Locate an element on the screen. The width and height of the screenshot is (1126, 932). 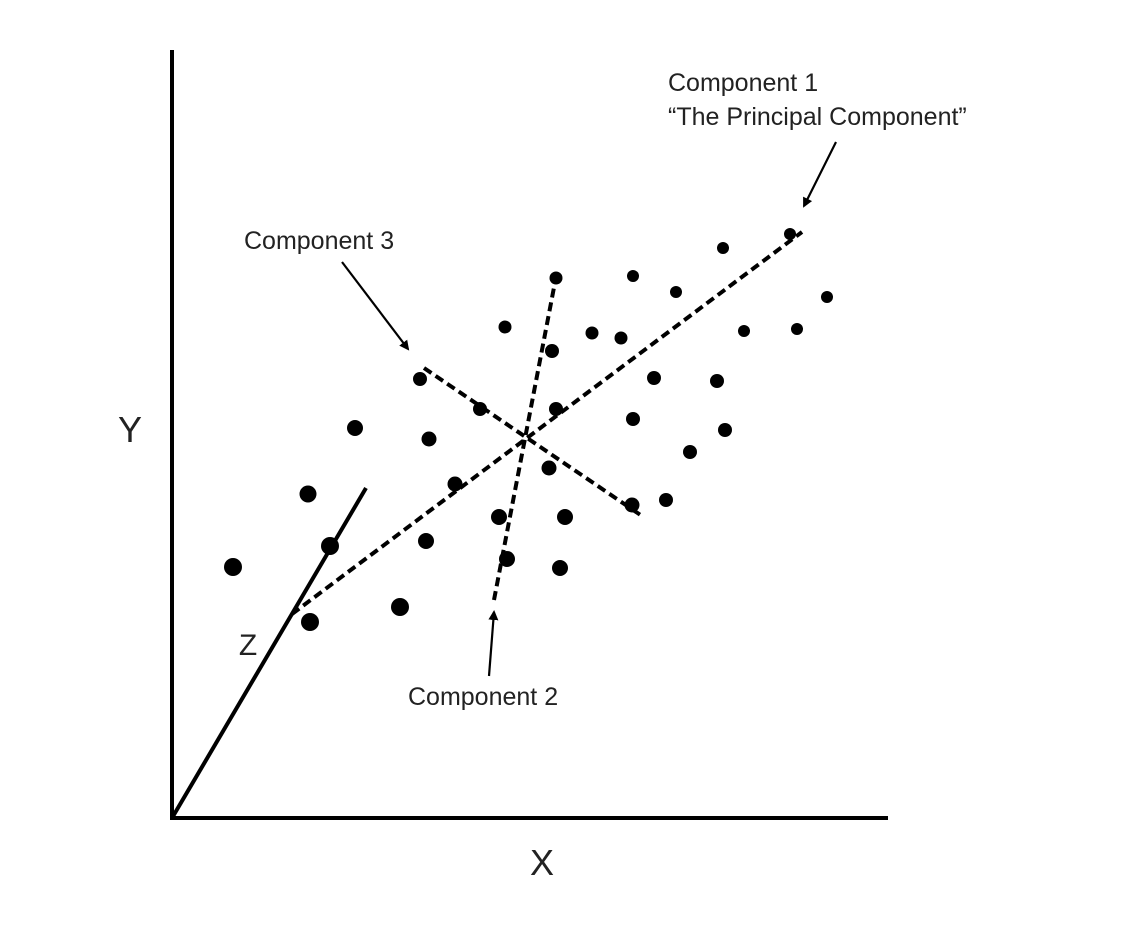
component-3-label: Component 3 is located at coordinates (319, 241).